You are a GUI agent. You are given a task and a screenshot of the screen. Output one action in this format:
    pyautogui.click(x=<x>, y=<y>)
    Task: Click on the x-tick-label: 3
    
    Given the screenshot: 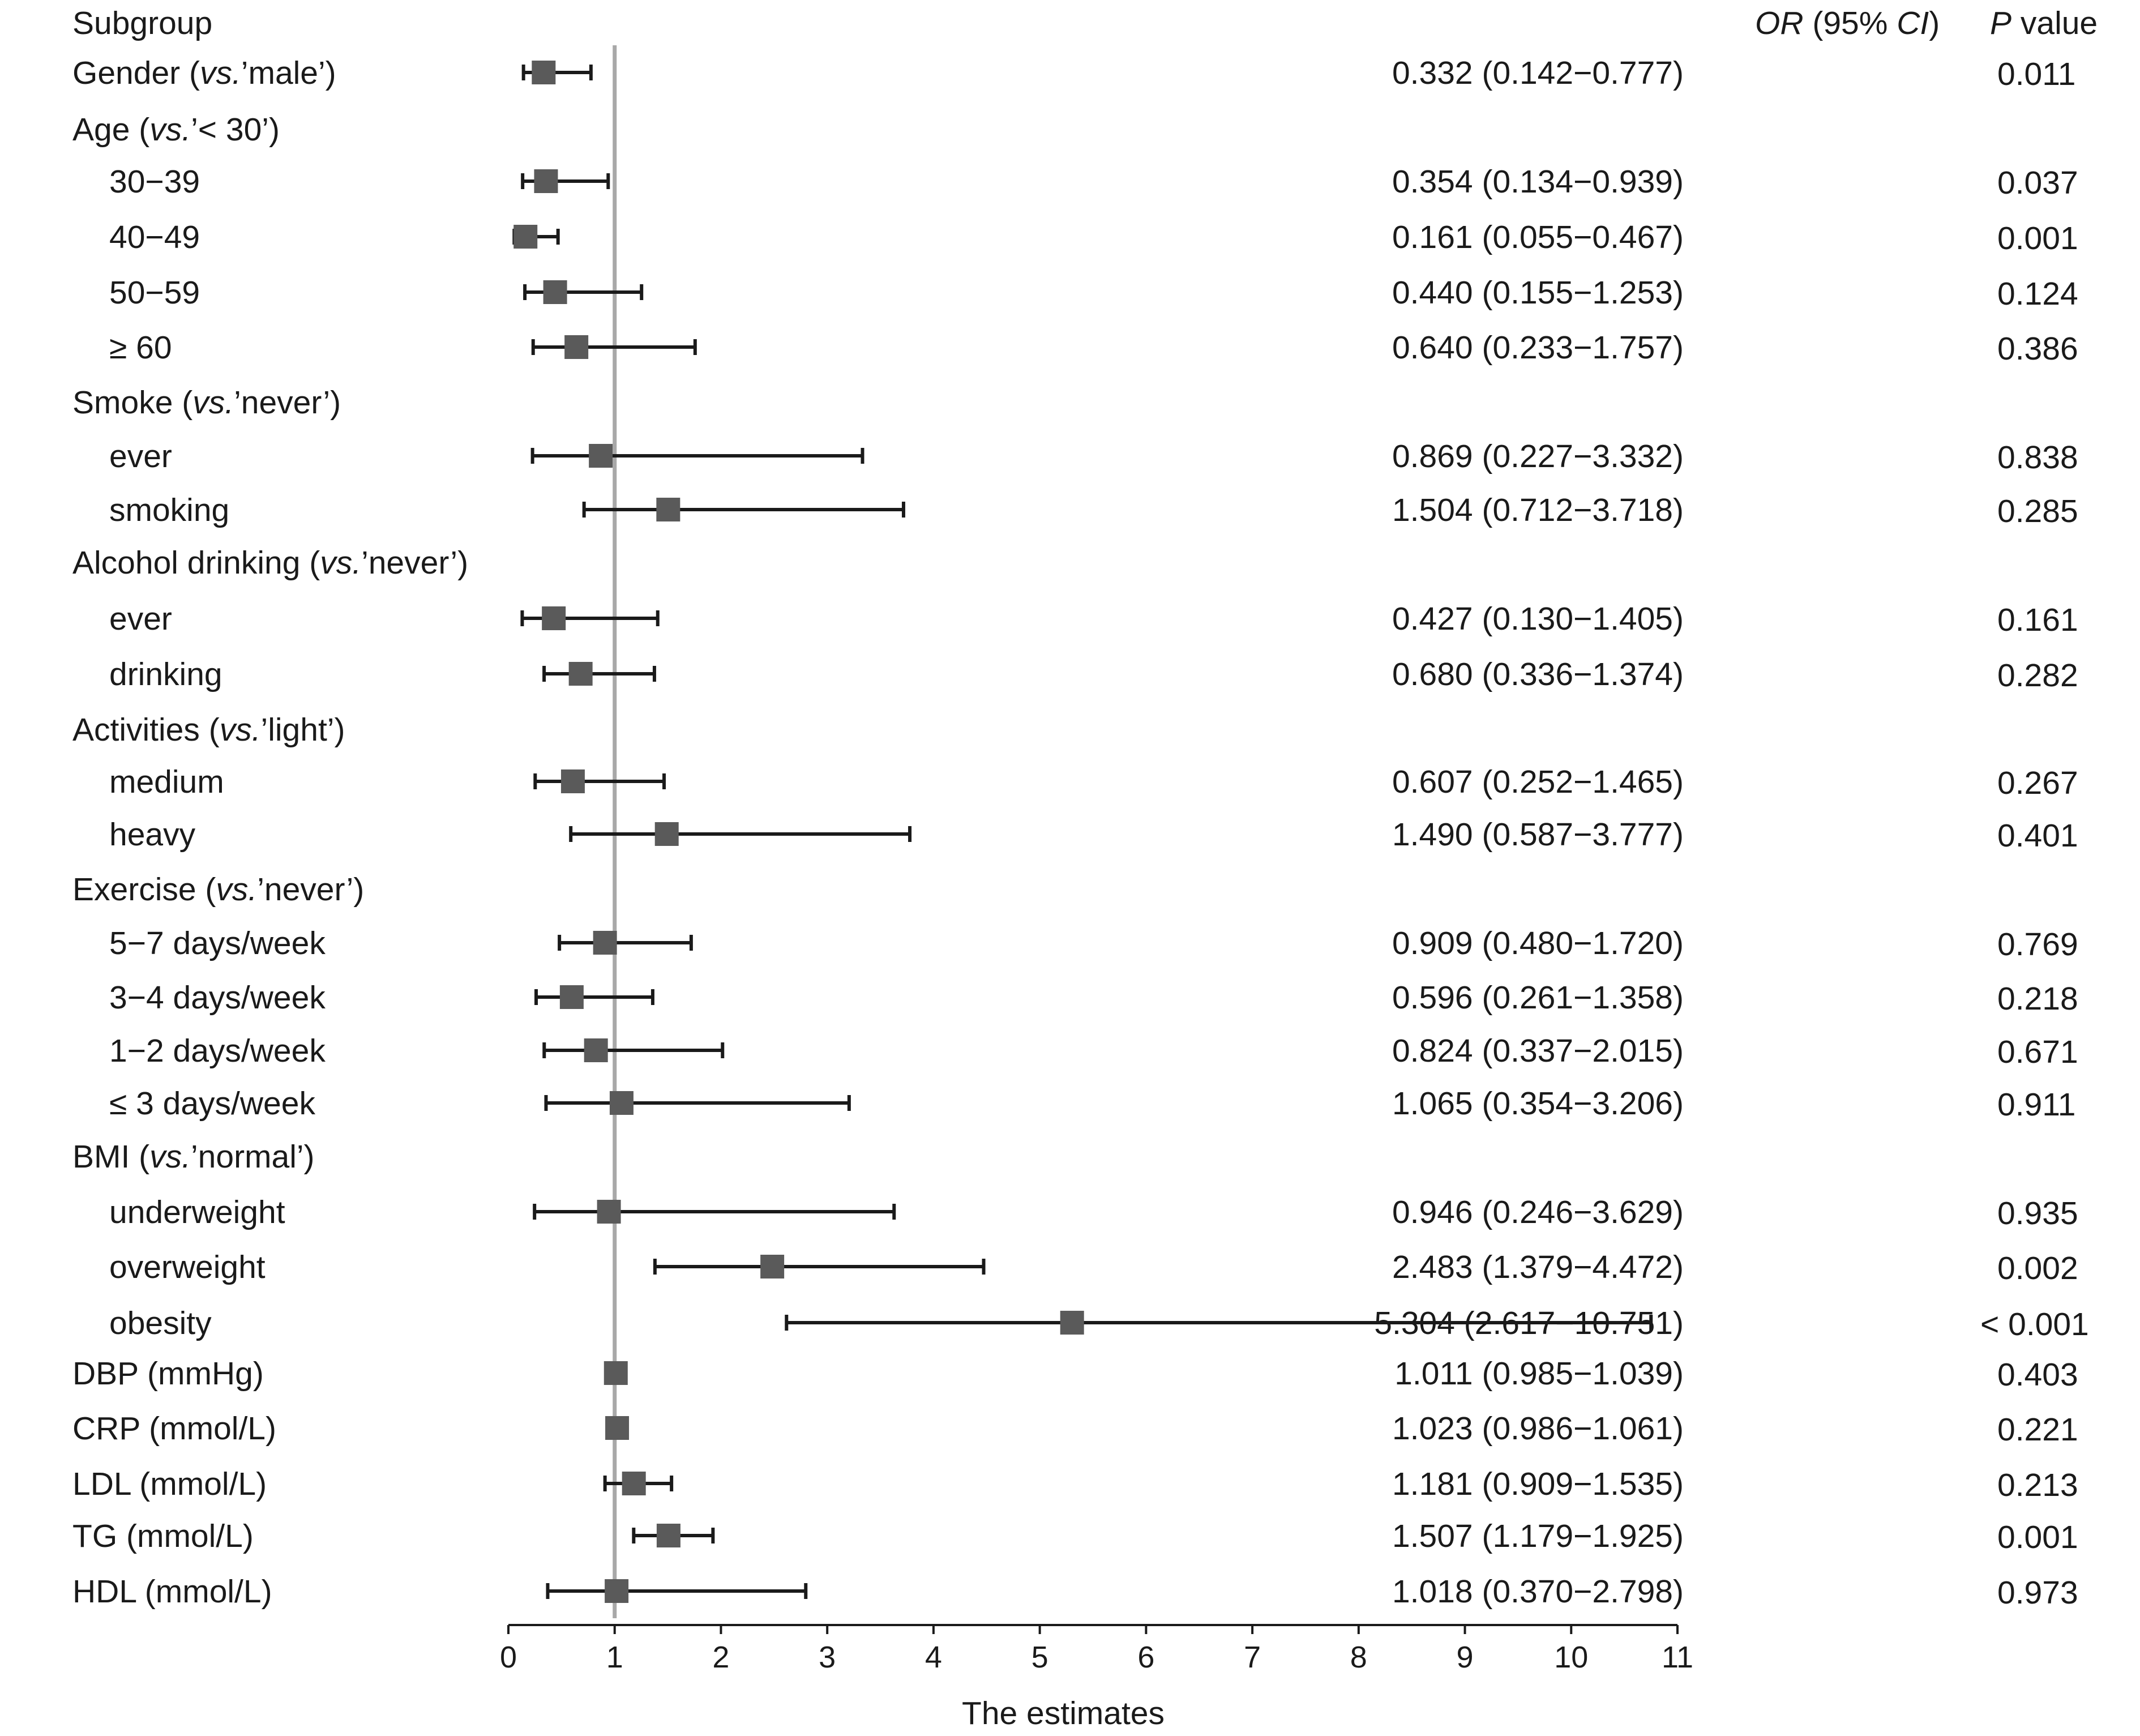 What is the action you would take?
    pyautogui.click(x=827, y=1657)
    